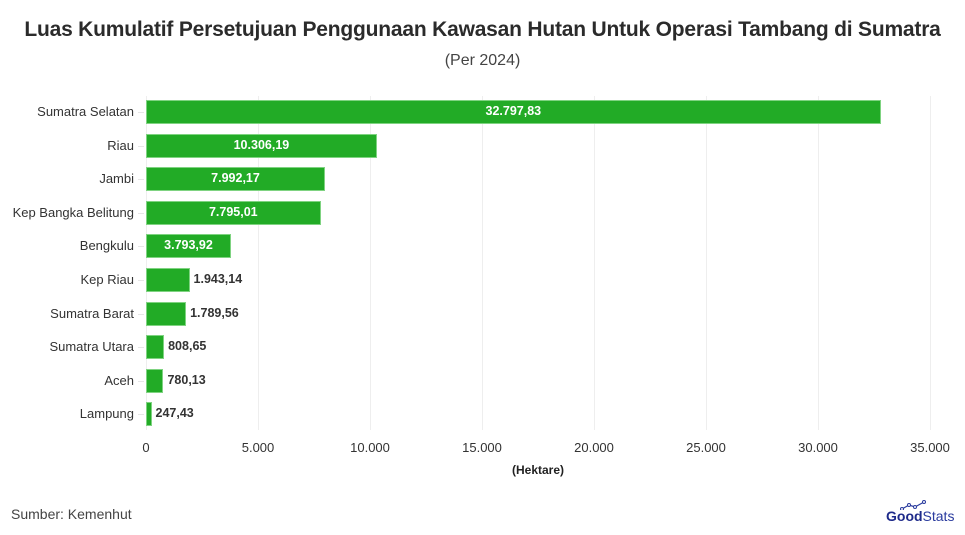 Image resolution: width=965 pixels, height=535 pixels. I want to click on category-label: Kep Bangka Belitung, so click(73, 212).